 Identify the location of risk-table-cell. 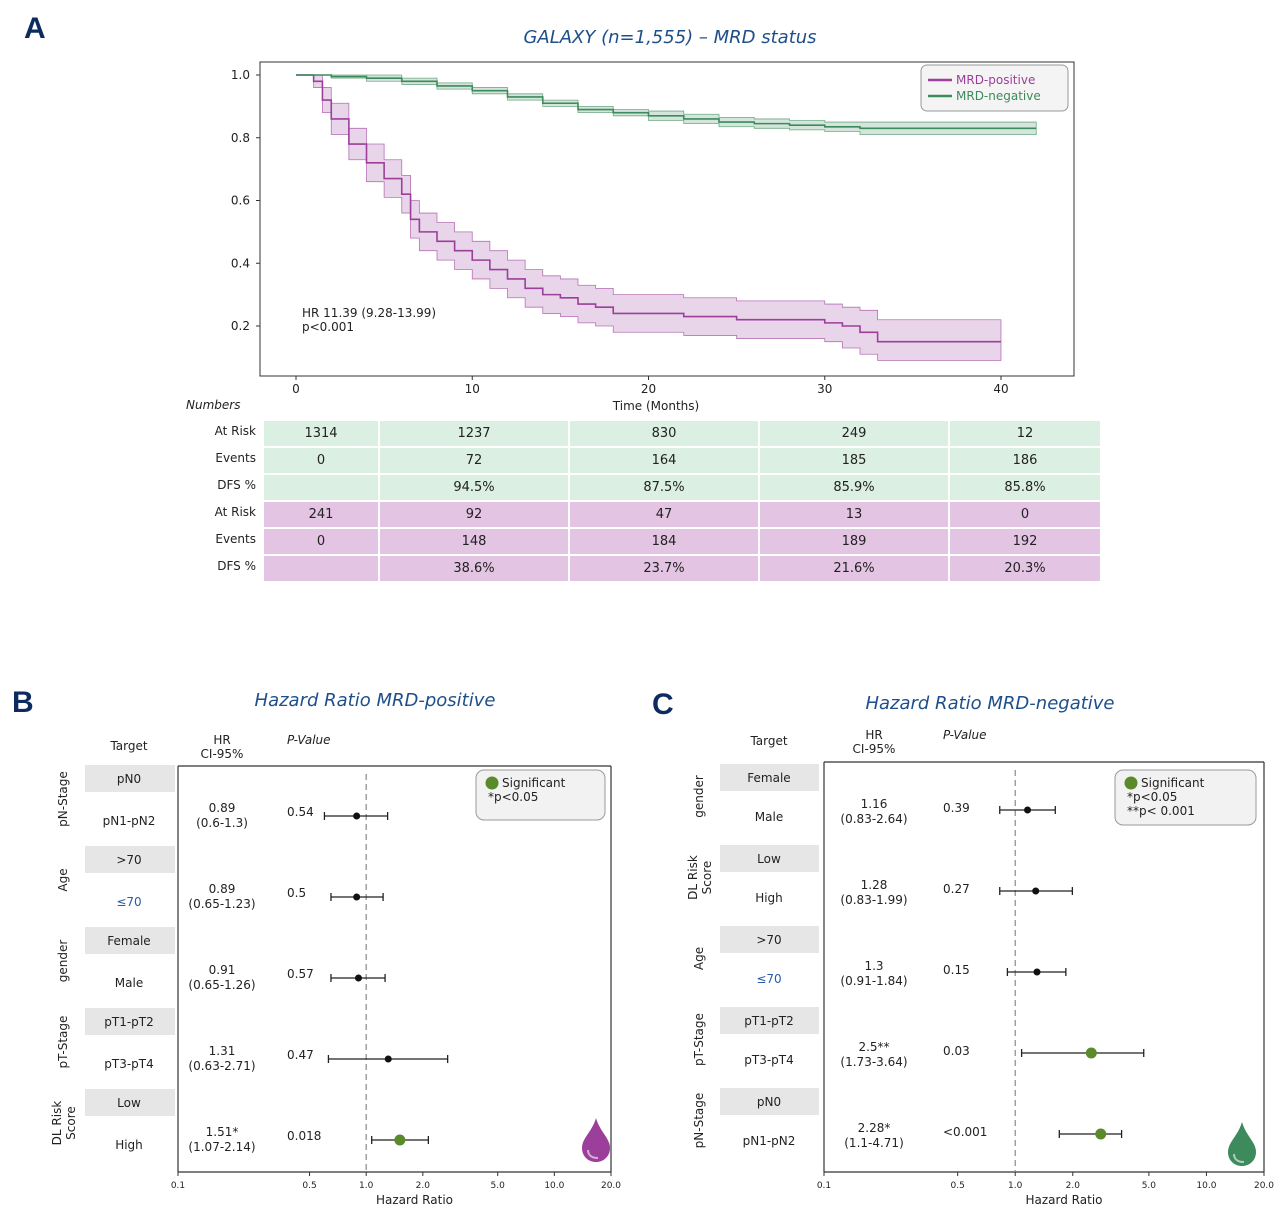
(321, 487).